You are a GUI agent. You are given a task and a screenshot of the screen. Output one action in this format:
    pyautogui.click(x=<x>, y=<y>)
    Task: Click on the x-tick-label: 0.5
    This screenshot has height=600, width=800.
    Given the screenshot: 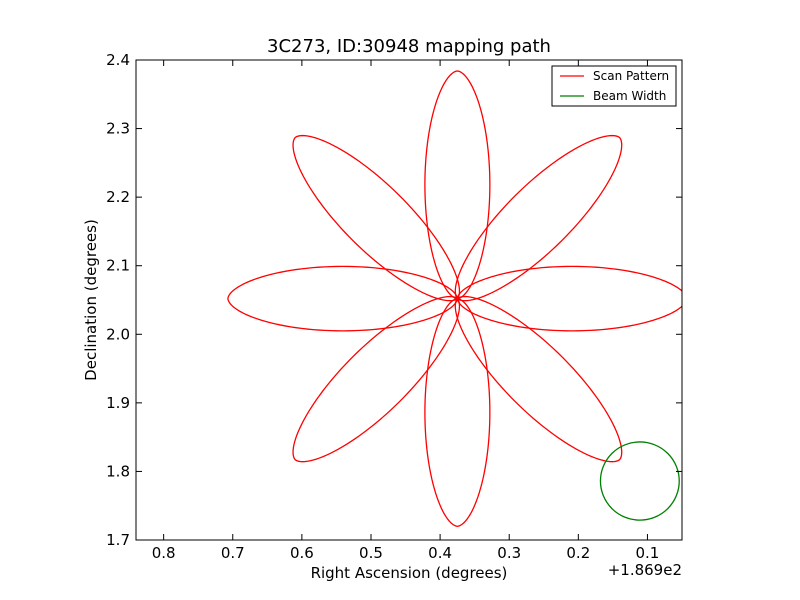 What is the action you would take?
    pyautogui.click(x=371, y=553)
    